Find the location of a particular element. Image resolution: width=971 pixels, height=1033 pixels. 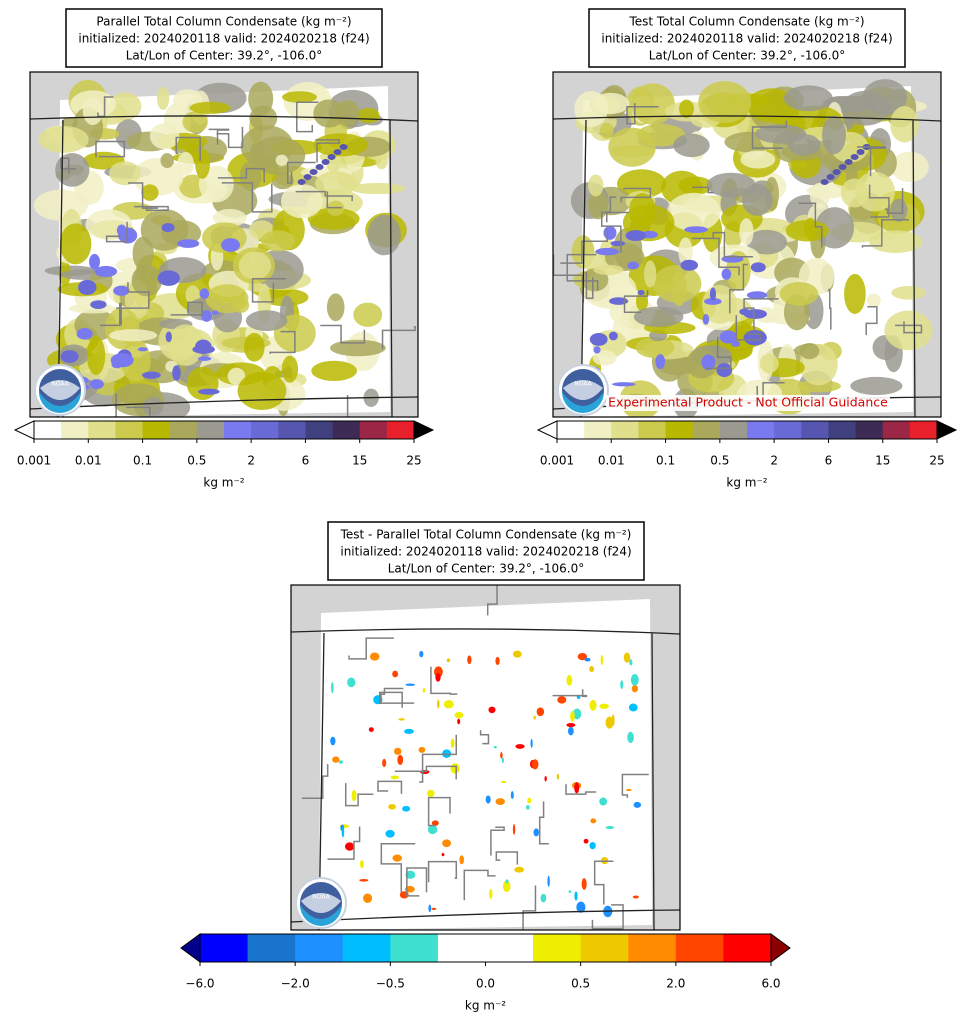

logo-text: NOAA is located at coordinates (321, 897).